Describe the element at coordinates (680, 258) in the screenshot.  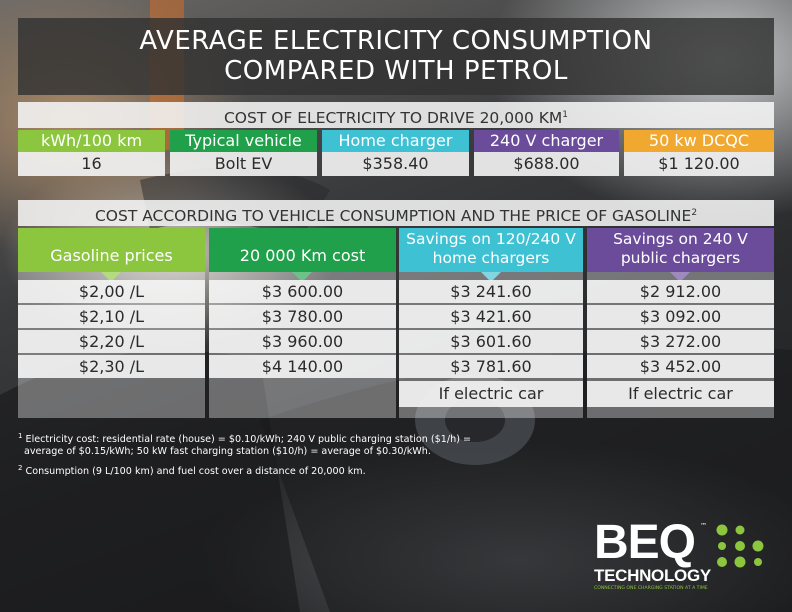
I see `s2-header-public-savings-line2: public chargers` at that location.